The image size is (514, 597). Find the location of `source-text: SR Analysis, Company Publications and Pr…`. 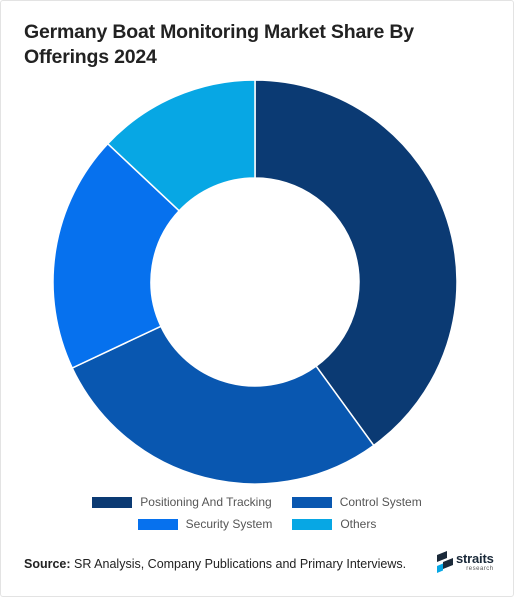

source-text: SR Analysis, Company Publications and Pr… is located at coordinates (240, 564).